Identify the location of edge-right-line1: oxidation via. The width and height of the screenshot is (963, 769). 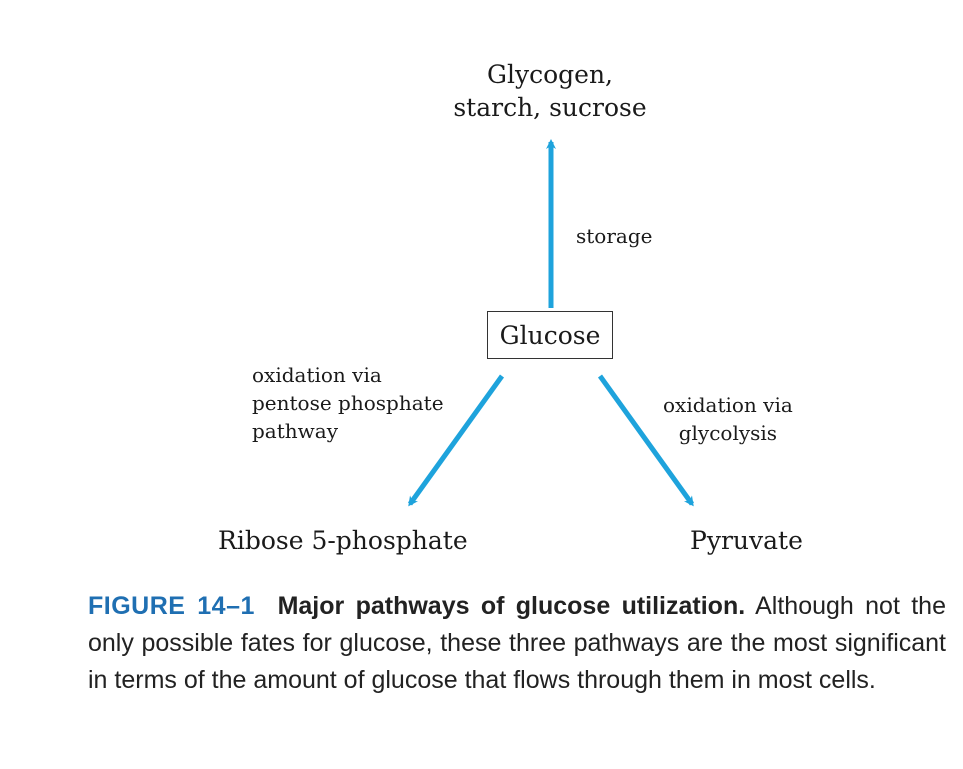
(728, 405).